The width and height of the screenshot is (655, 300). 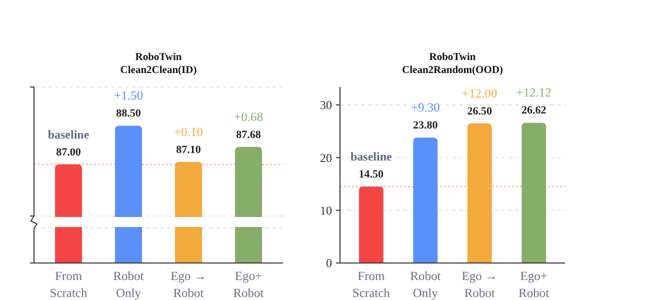 What do you see at coordinates (128, 95) in the screenshot?
I see `annotation: +1.50` at bounding box center [128, 95].